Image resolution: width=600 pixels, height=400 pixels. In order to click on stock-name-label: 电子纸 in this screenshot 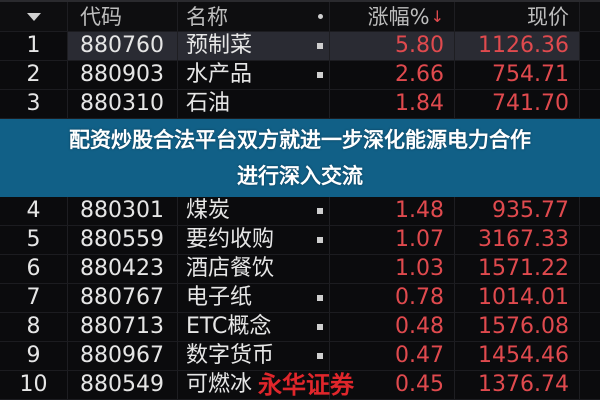, I will do `click(219, 297)`.